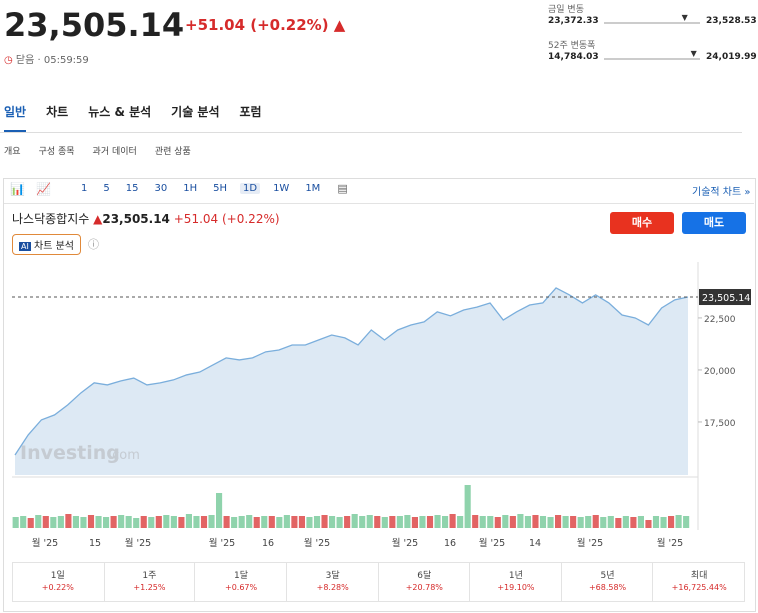 The width and height of the screenshot is (758, 613). What do you see at coordinates (46, 60) in the screenshot?
I see `status: ◷ 닫음 · 05:59:59` at bounding box center [46, 60].